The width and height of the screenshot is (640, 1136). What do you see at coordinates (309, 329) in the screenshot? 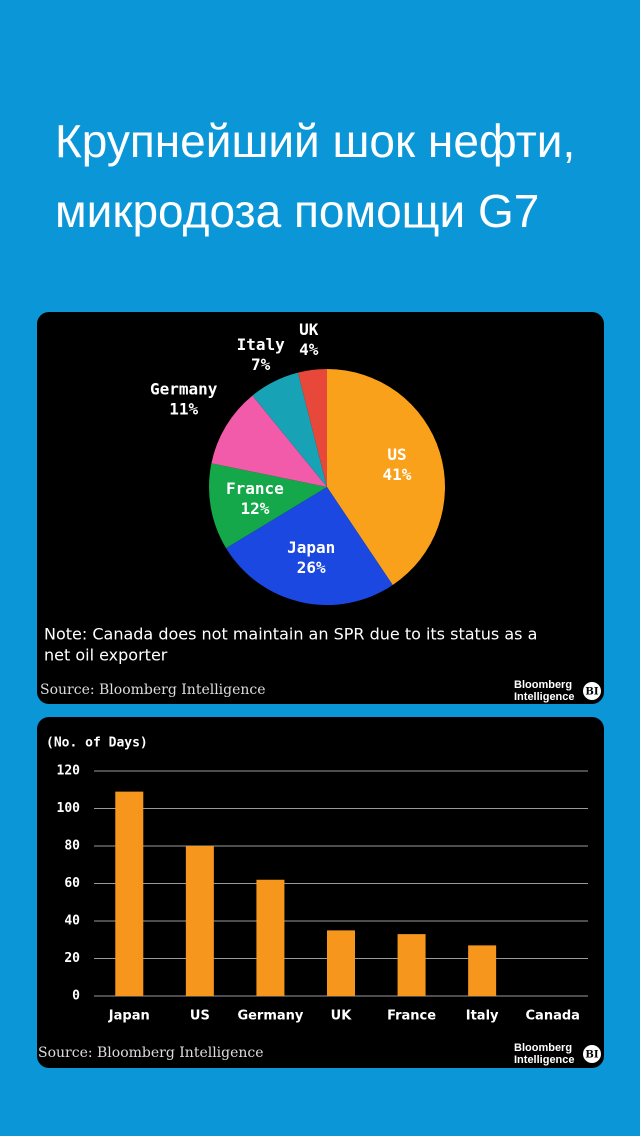
I see `slice-label: UK` at bounding box center [309, 329].